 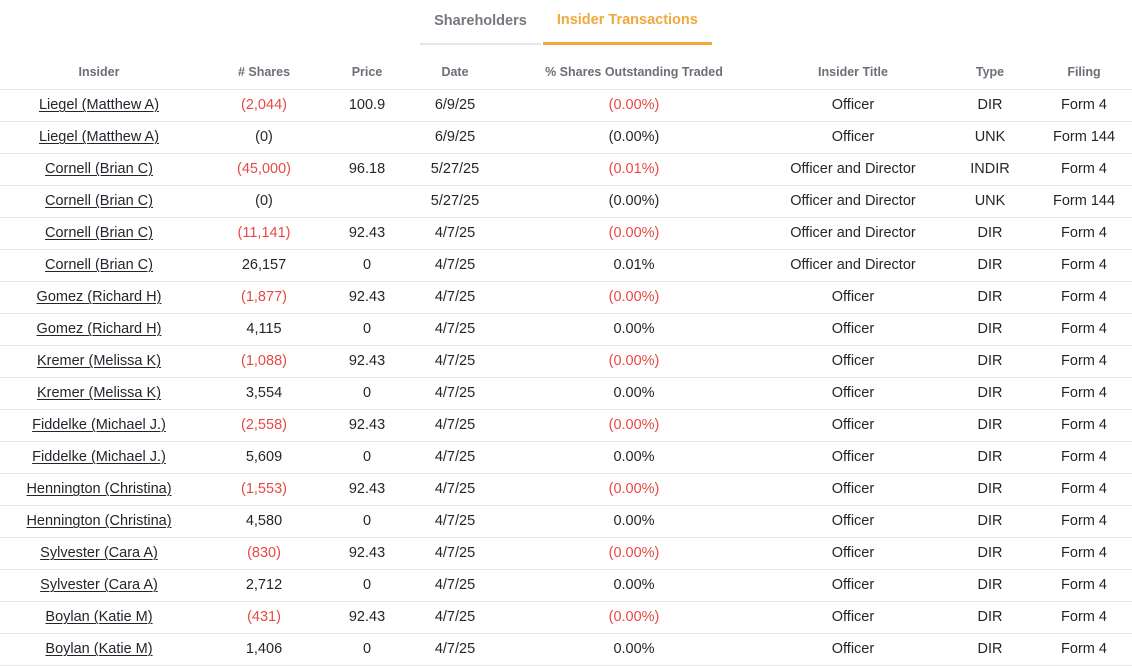 I want to click on insider-title-cell: Officer and Director, so click(x=853, y=169).